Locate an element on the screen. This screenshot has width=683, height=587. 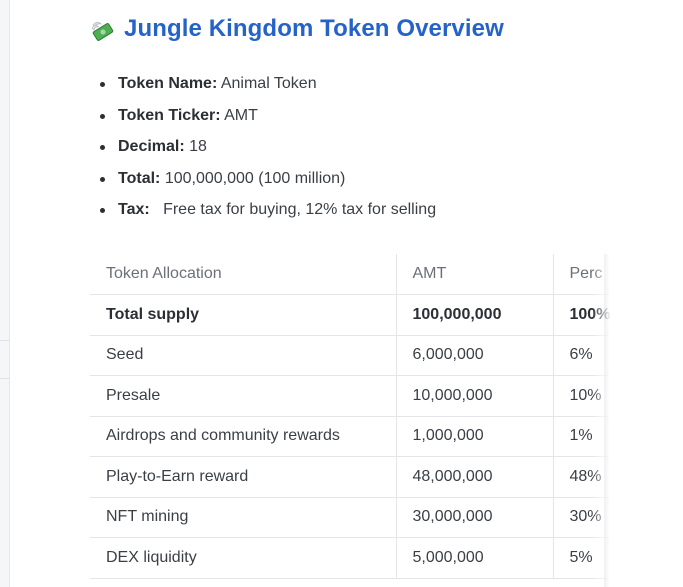
list-item: Decimal: 18 is located at coordinates (266, 147).